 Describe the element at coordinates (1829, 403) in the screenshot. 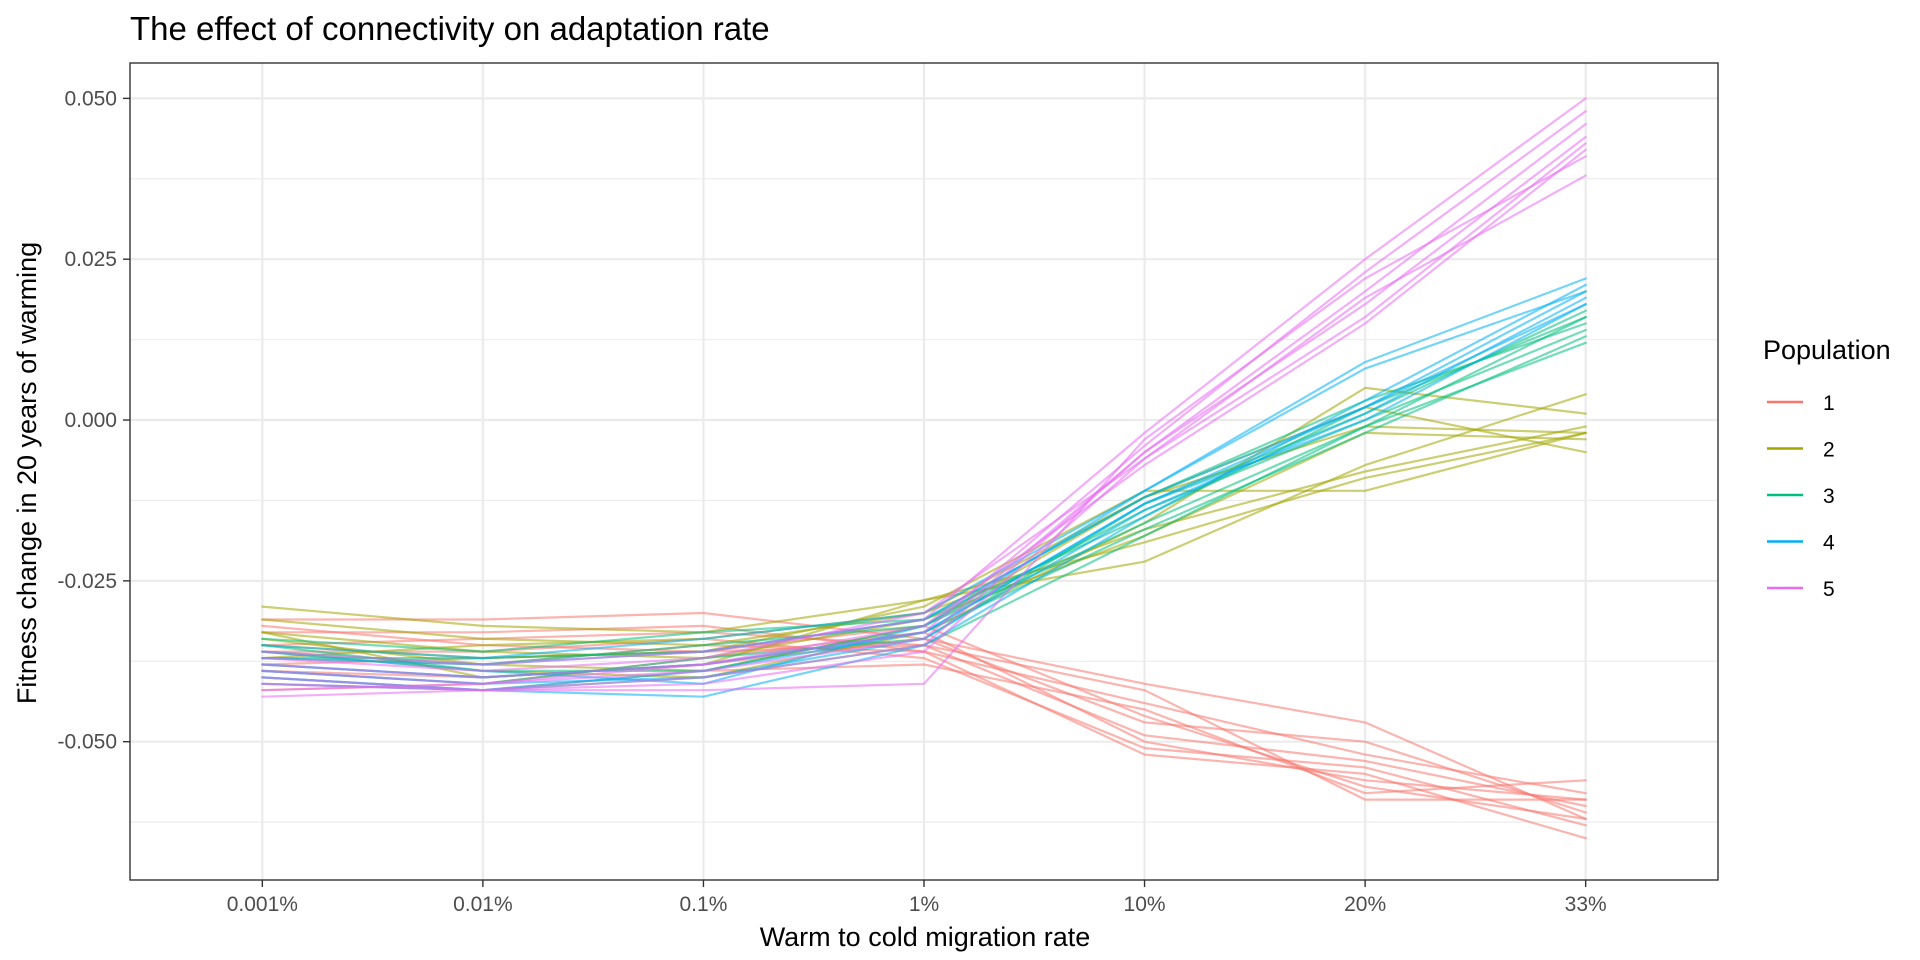

I see `legend-label-1: 1` at that location.